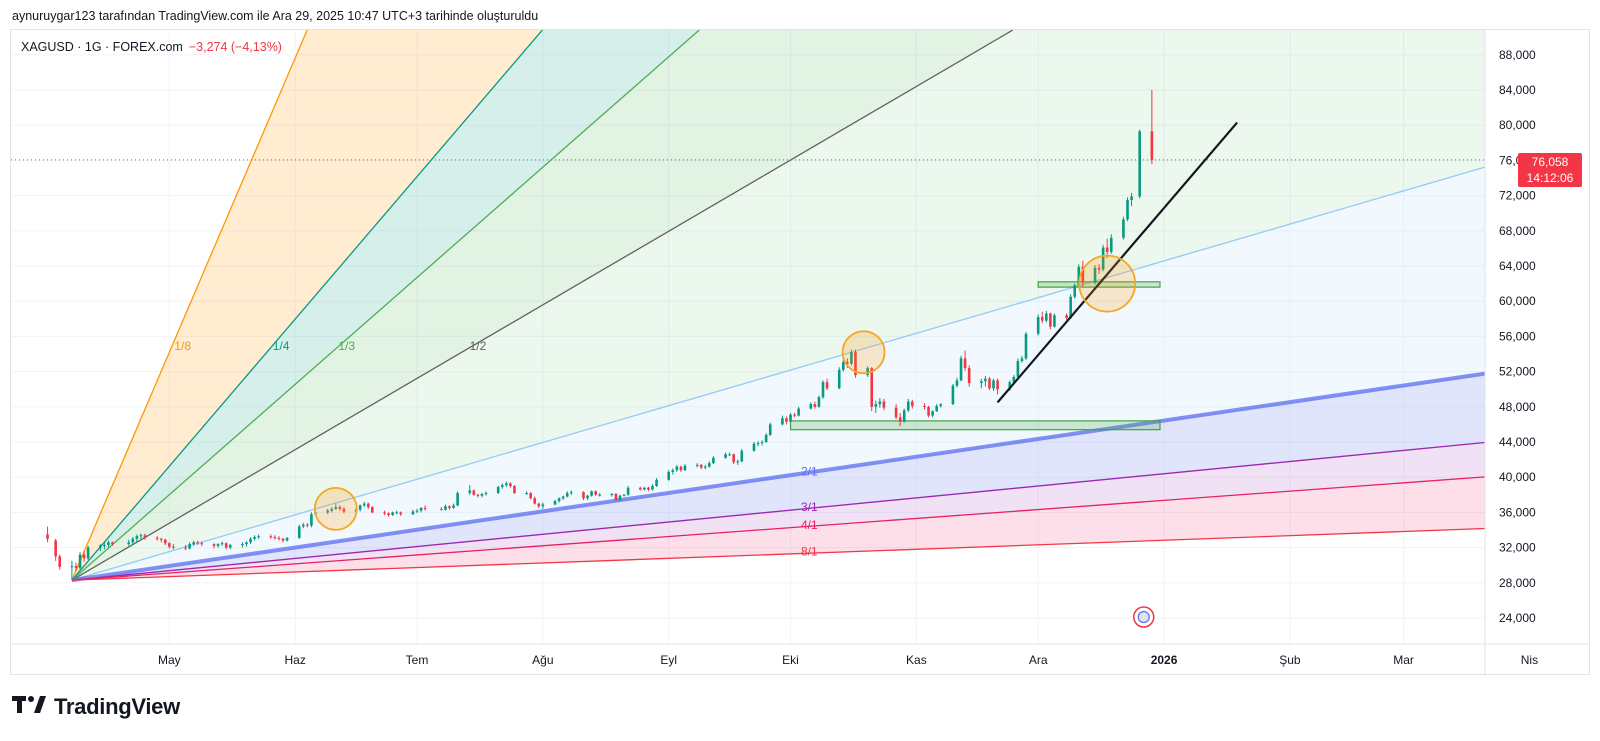 The height and width of the screenshot is (741, 1600). I want to click on support-zone, so click(975, 425).